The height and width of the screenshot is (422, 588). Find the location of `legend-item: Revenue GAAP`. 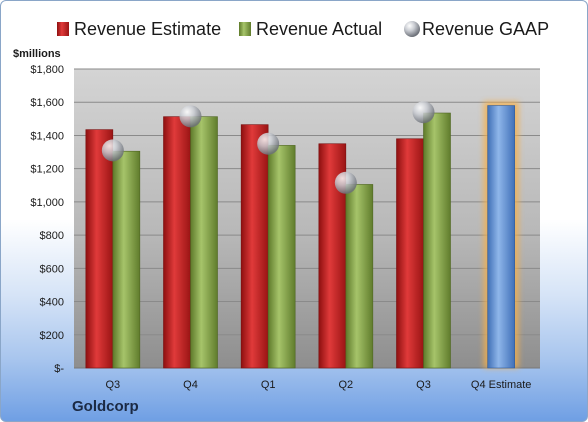

legend-item: Revenue GAAP is located at coordinates (476, 29).